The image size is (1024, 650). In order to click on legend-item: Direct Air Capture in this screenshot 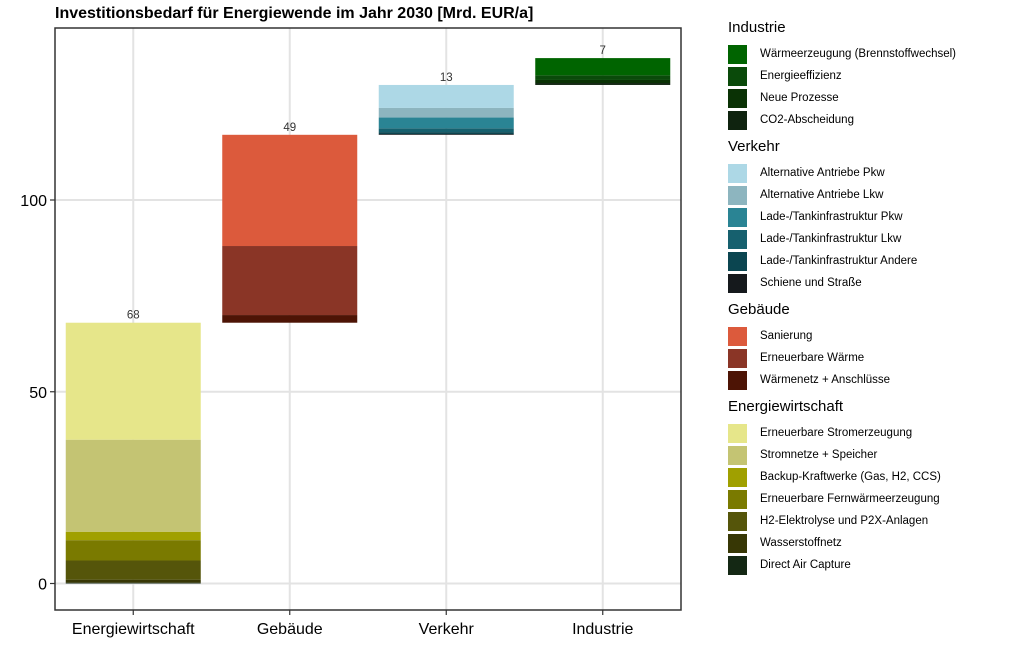, I will do `click(873, 565)`.